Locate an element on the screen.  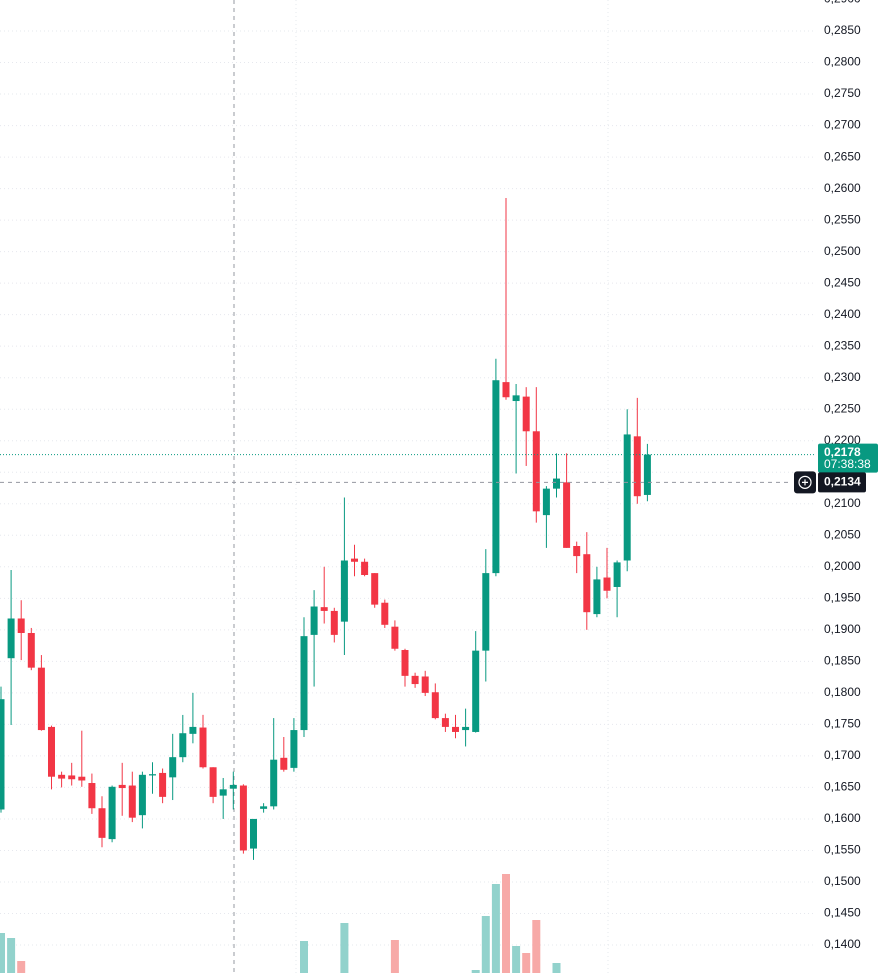
y-tick-label: 0,1400 is located at coordinates (842, 944).